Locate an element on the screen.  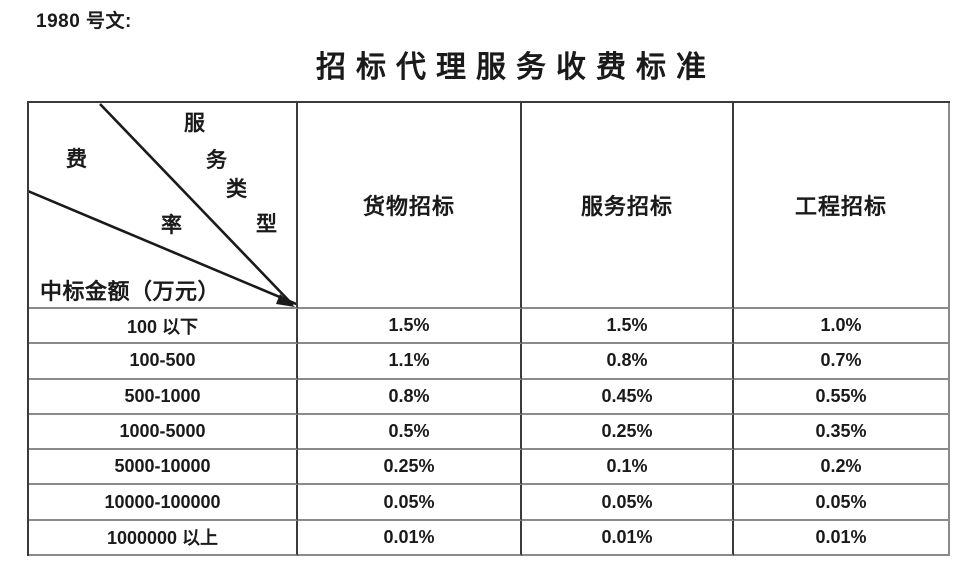
diagonal-header-cell: 服 务 类 型 费 率 中标金额（万元） is located at coordinates (163, 206).